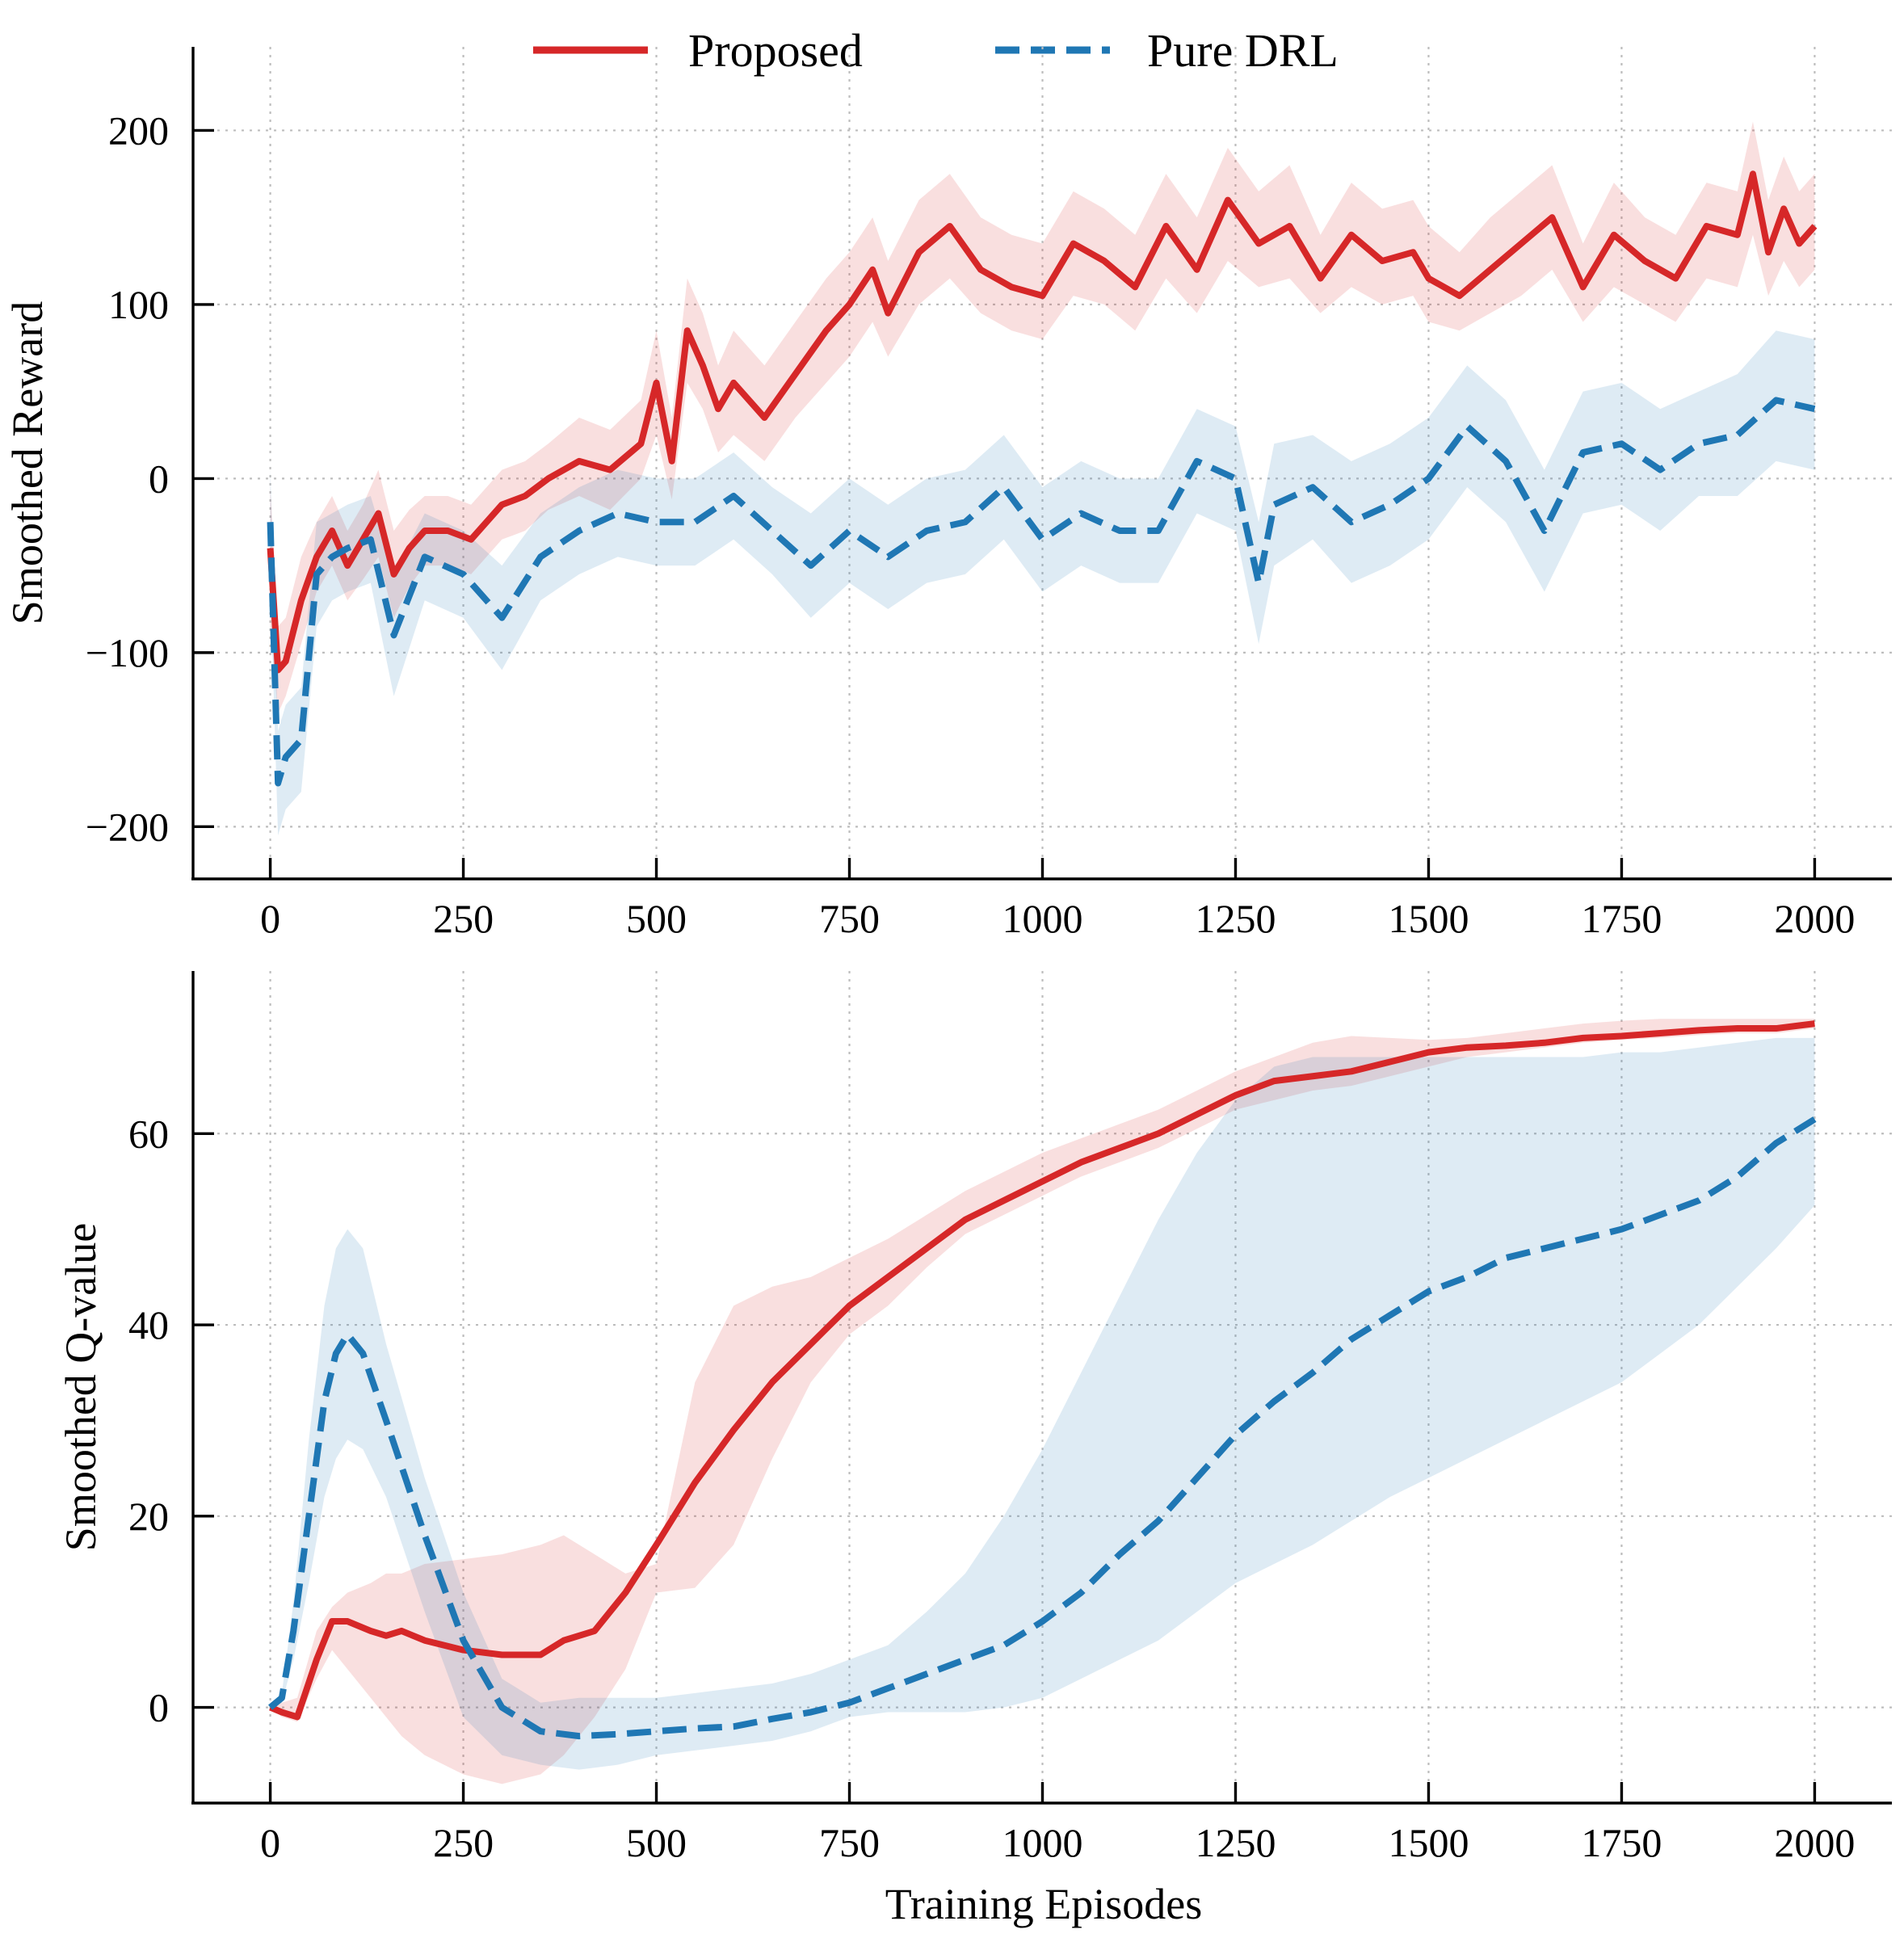 The image size is (1904, 1942). Describe the element at coordinates (148, 1516) in the screenshot. I see `y-tick-label: 20` at that location.